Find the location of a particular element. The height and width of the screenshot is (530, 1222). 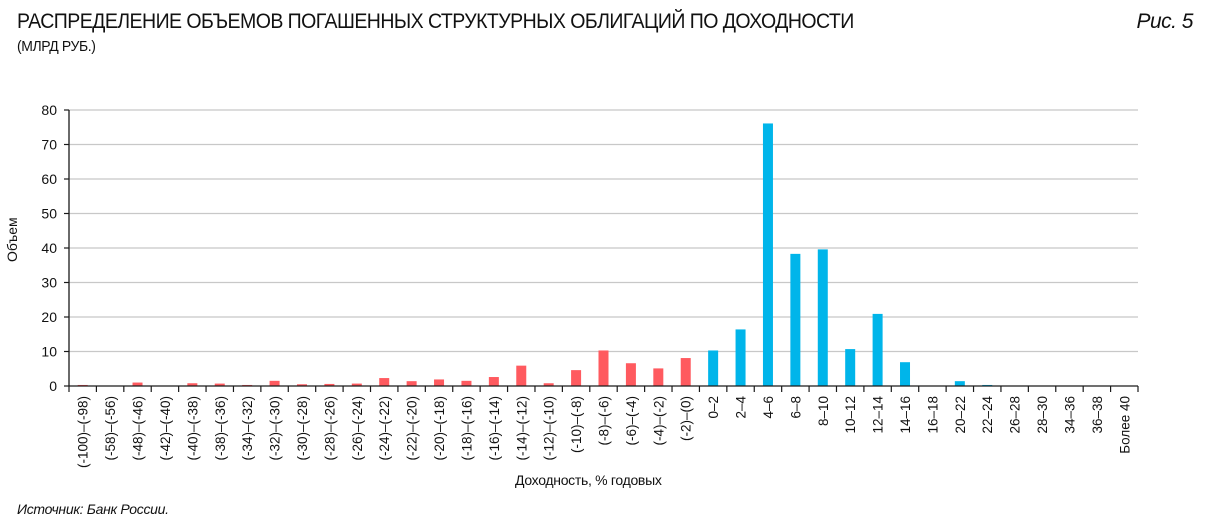

x-tick-label: (-100)–(-98) is located at coordinates (83, 432).